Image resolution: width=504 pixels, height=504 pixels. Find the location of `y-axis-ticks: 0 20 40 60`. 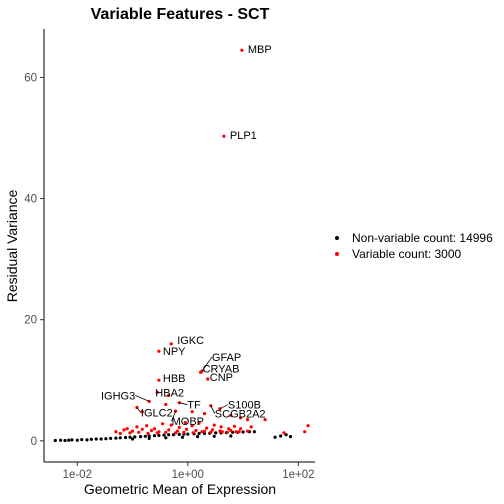

y-axis-ticks: 0 20 40 60 is located at coordinates (34, 260).